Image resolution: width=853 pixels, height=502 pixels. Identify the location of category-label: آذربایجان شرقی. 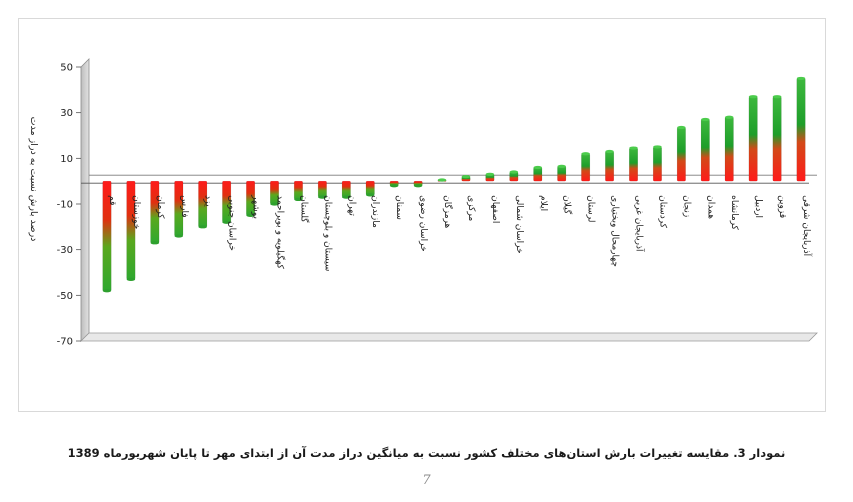
(807, 225).